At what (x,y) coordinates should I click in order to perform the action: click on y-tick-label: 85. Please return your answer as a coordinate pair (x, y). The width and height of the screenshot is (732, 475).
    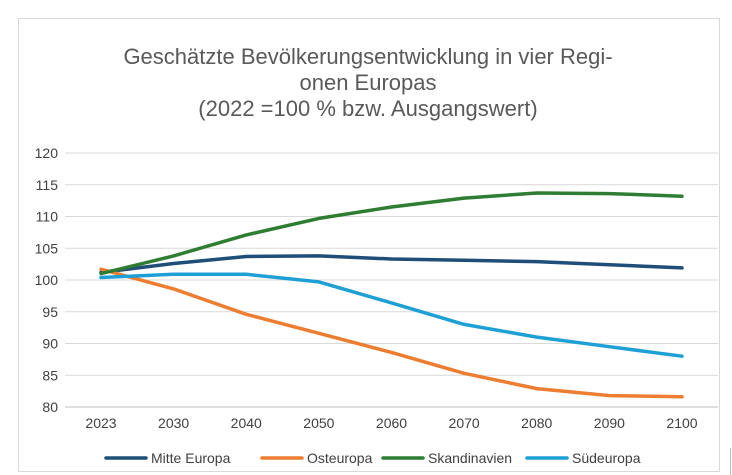
    Looking at the image, I should click on (50, 375).